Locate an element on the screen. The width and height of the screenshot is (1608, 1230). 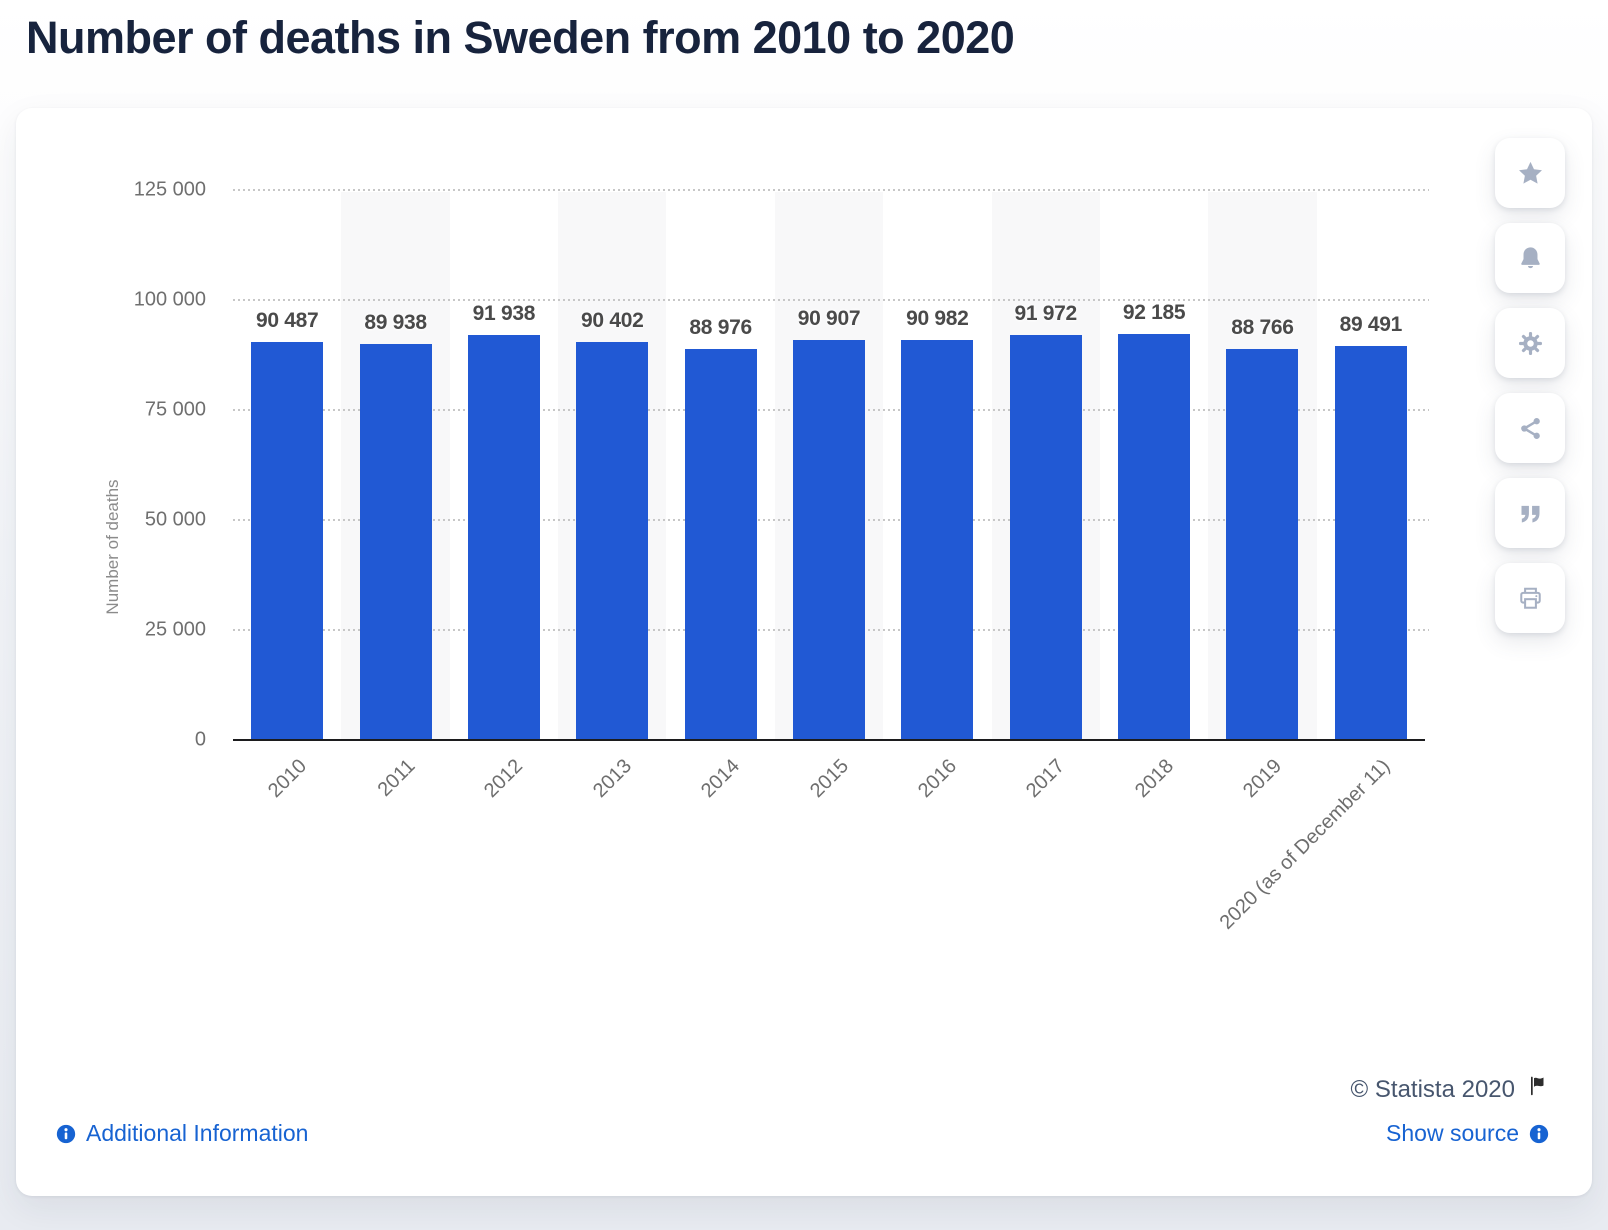
print-button is located at coordinates (1530, 598).